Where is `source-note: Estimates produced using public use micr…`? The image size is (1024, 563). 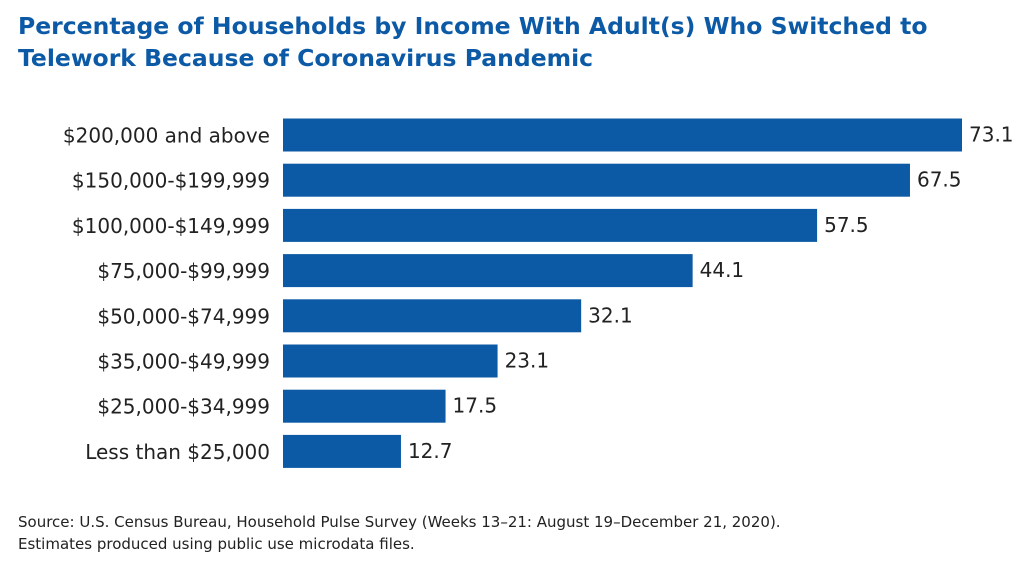
source-note: Estimates produced using public use micr… is located at coordinates (216, 544).